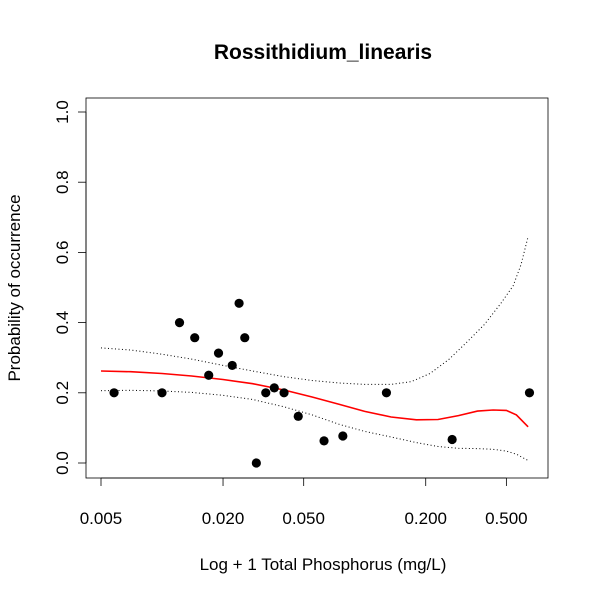  Describe the element at coordinates (323, 52) in the screenshot. I see `chart-title: Rossithidium_linearis` at that location.